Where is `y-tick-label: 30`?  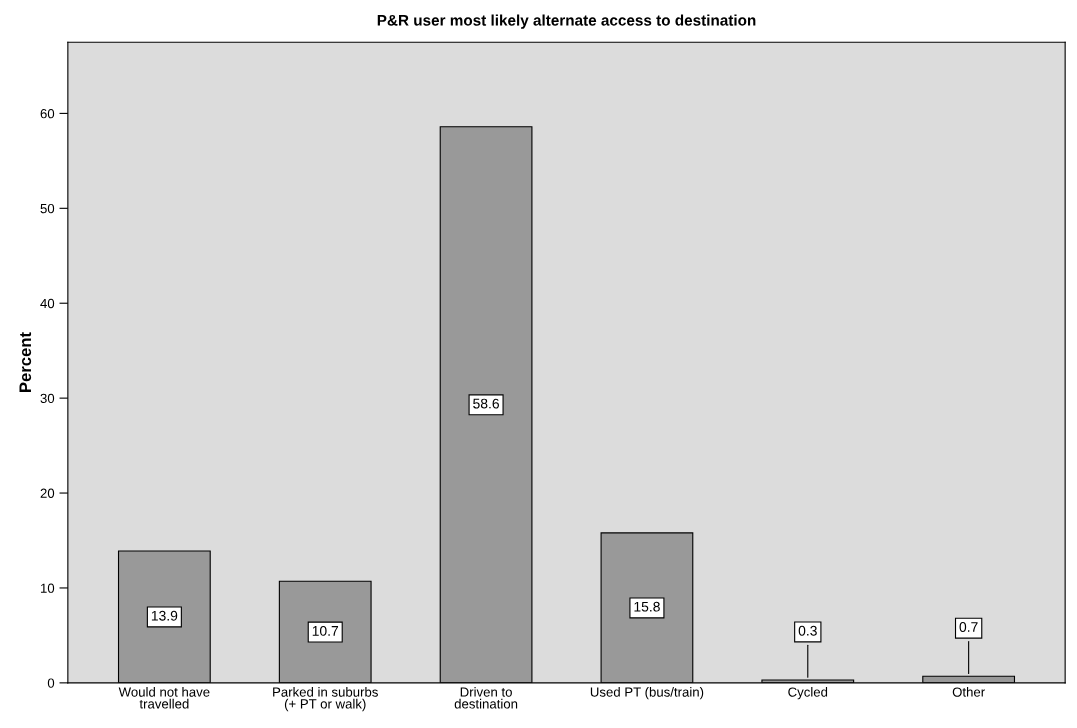
y-tick-label: 30 is located at coordinates (47, 398).